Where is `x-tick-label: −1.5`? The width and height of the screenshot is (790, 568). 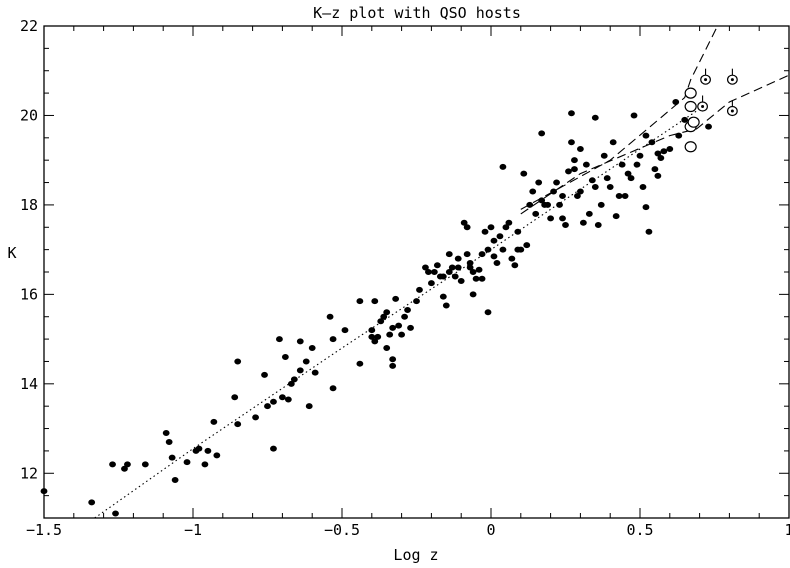 x-tick-label: −1.5 is located at coordinates (44, 530).